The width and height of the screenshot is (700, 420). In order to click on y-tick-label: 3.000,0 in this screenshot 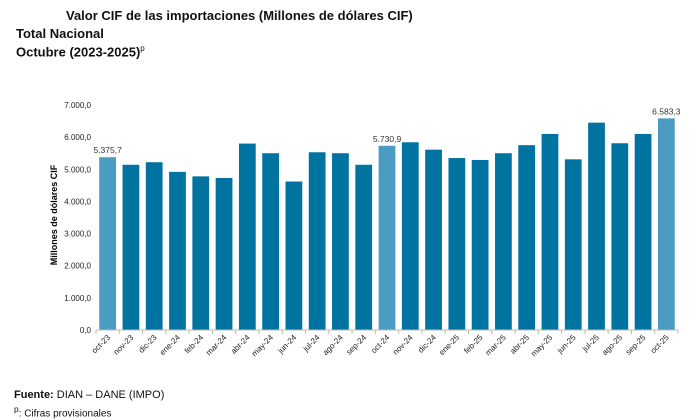, I will do `click(77, 234)`.